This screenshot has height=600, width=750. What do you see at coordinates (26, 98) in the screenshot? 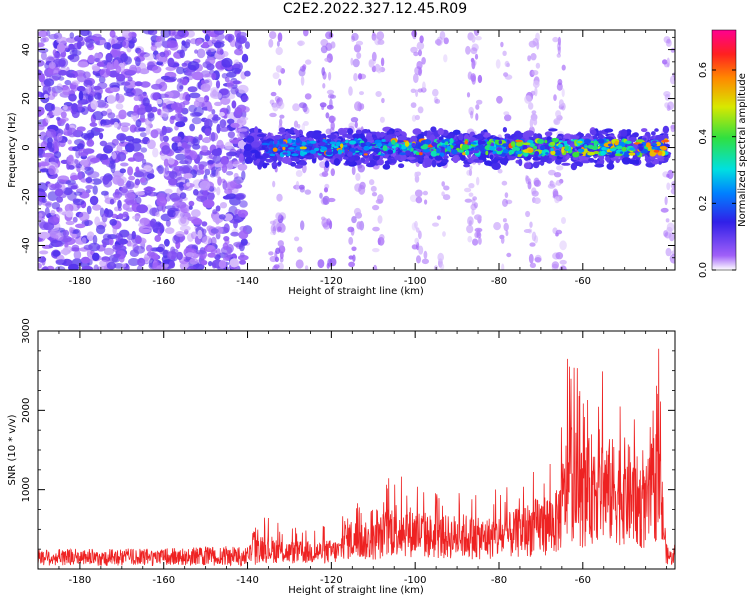
I see `spectrogram-y-tick-label: 20` at bounding box center [26, 98].